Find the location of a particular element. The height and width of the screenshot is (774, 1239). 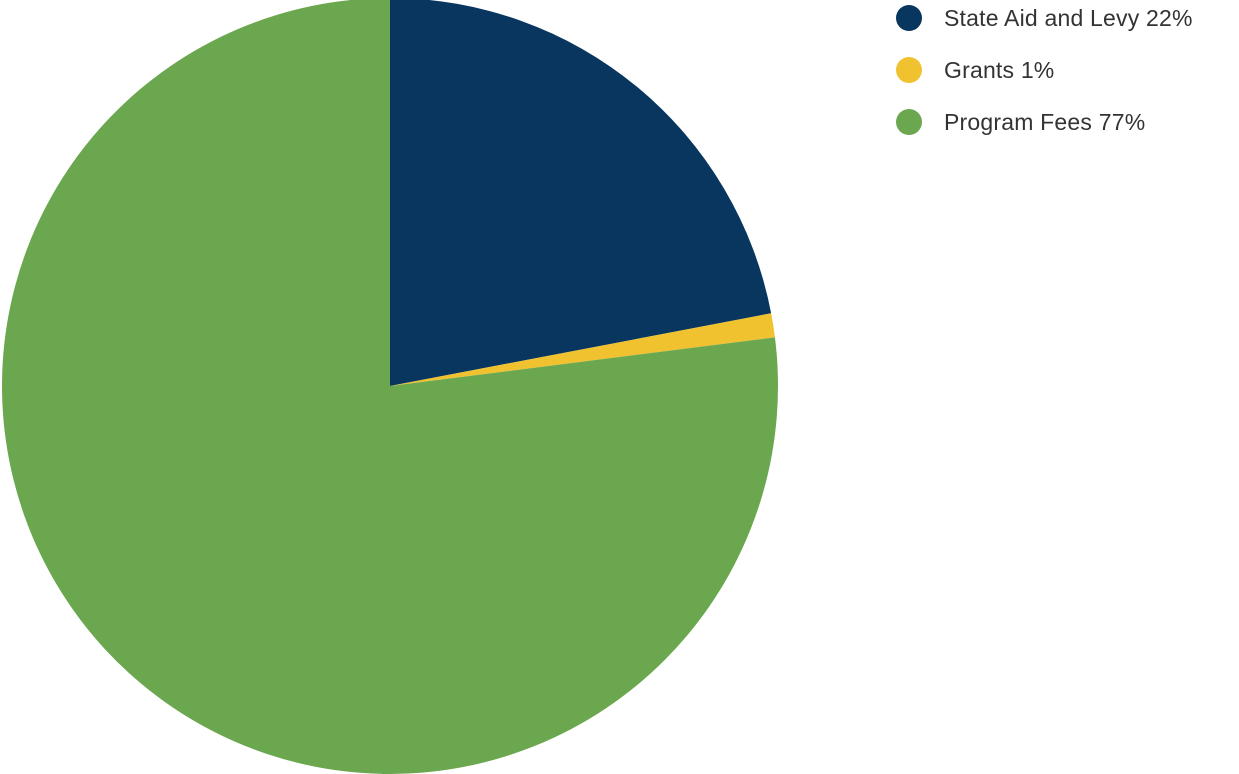

legend-item-grants: Grants 1% is located at coordinates (1044, 70).